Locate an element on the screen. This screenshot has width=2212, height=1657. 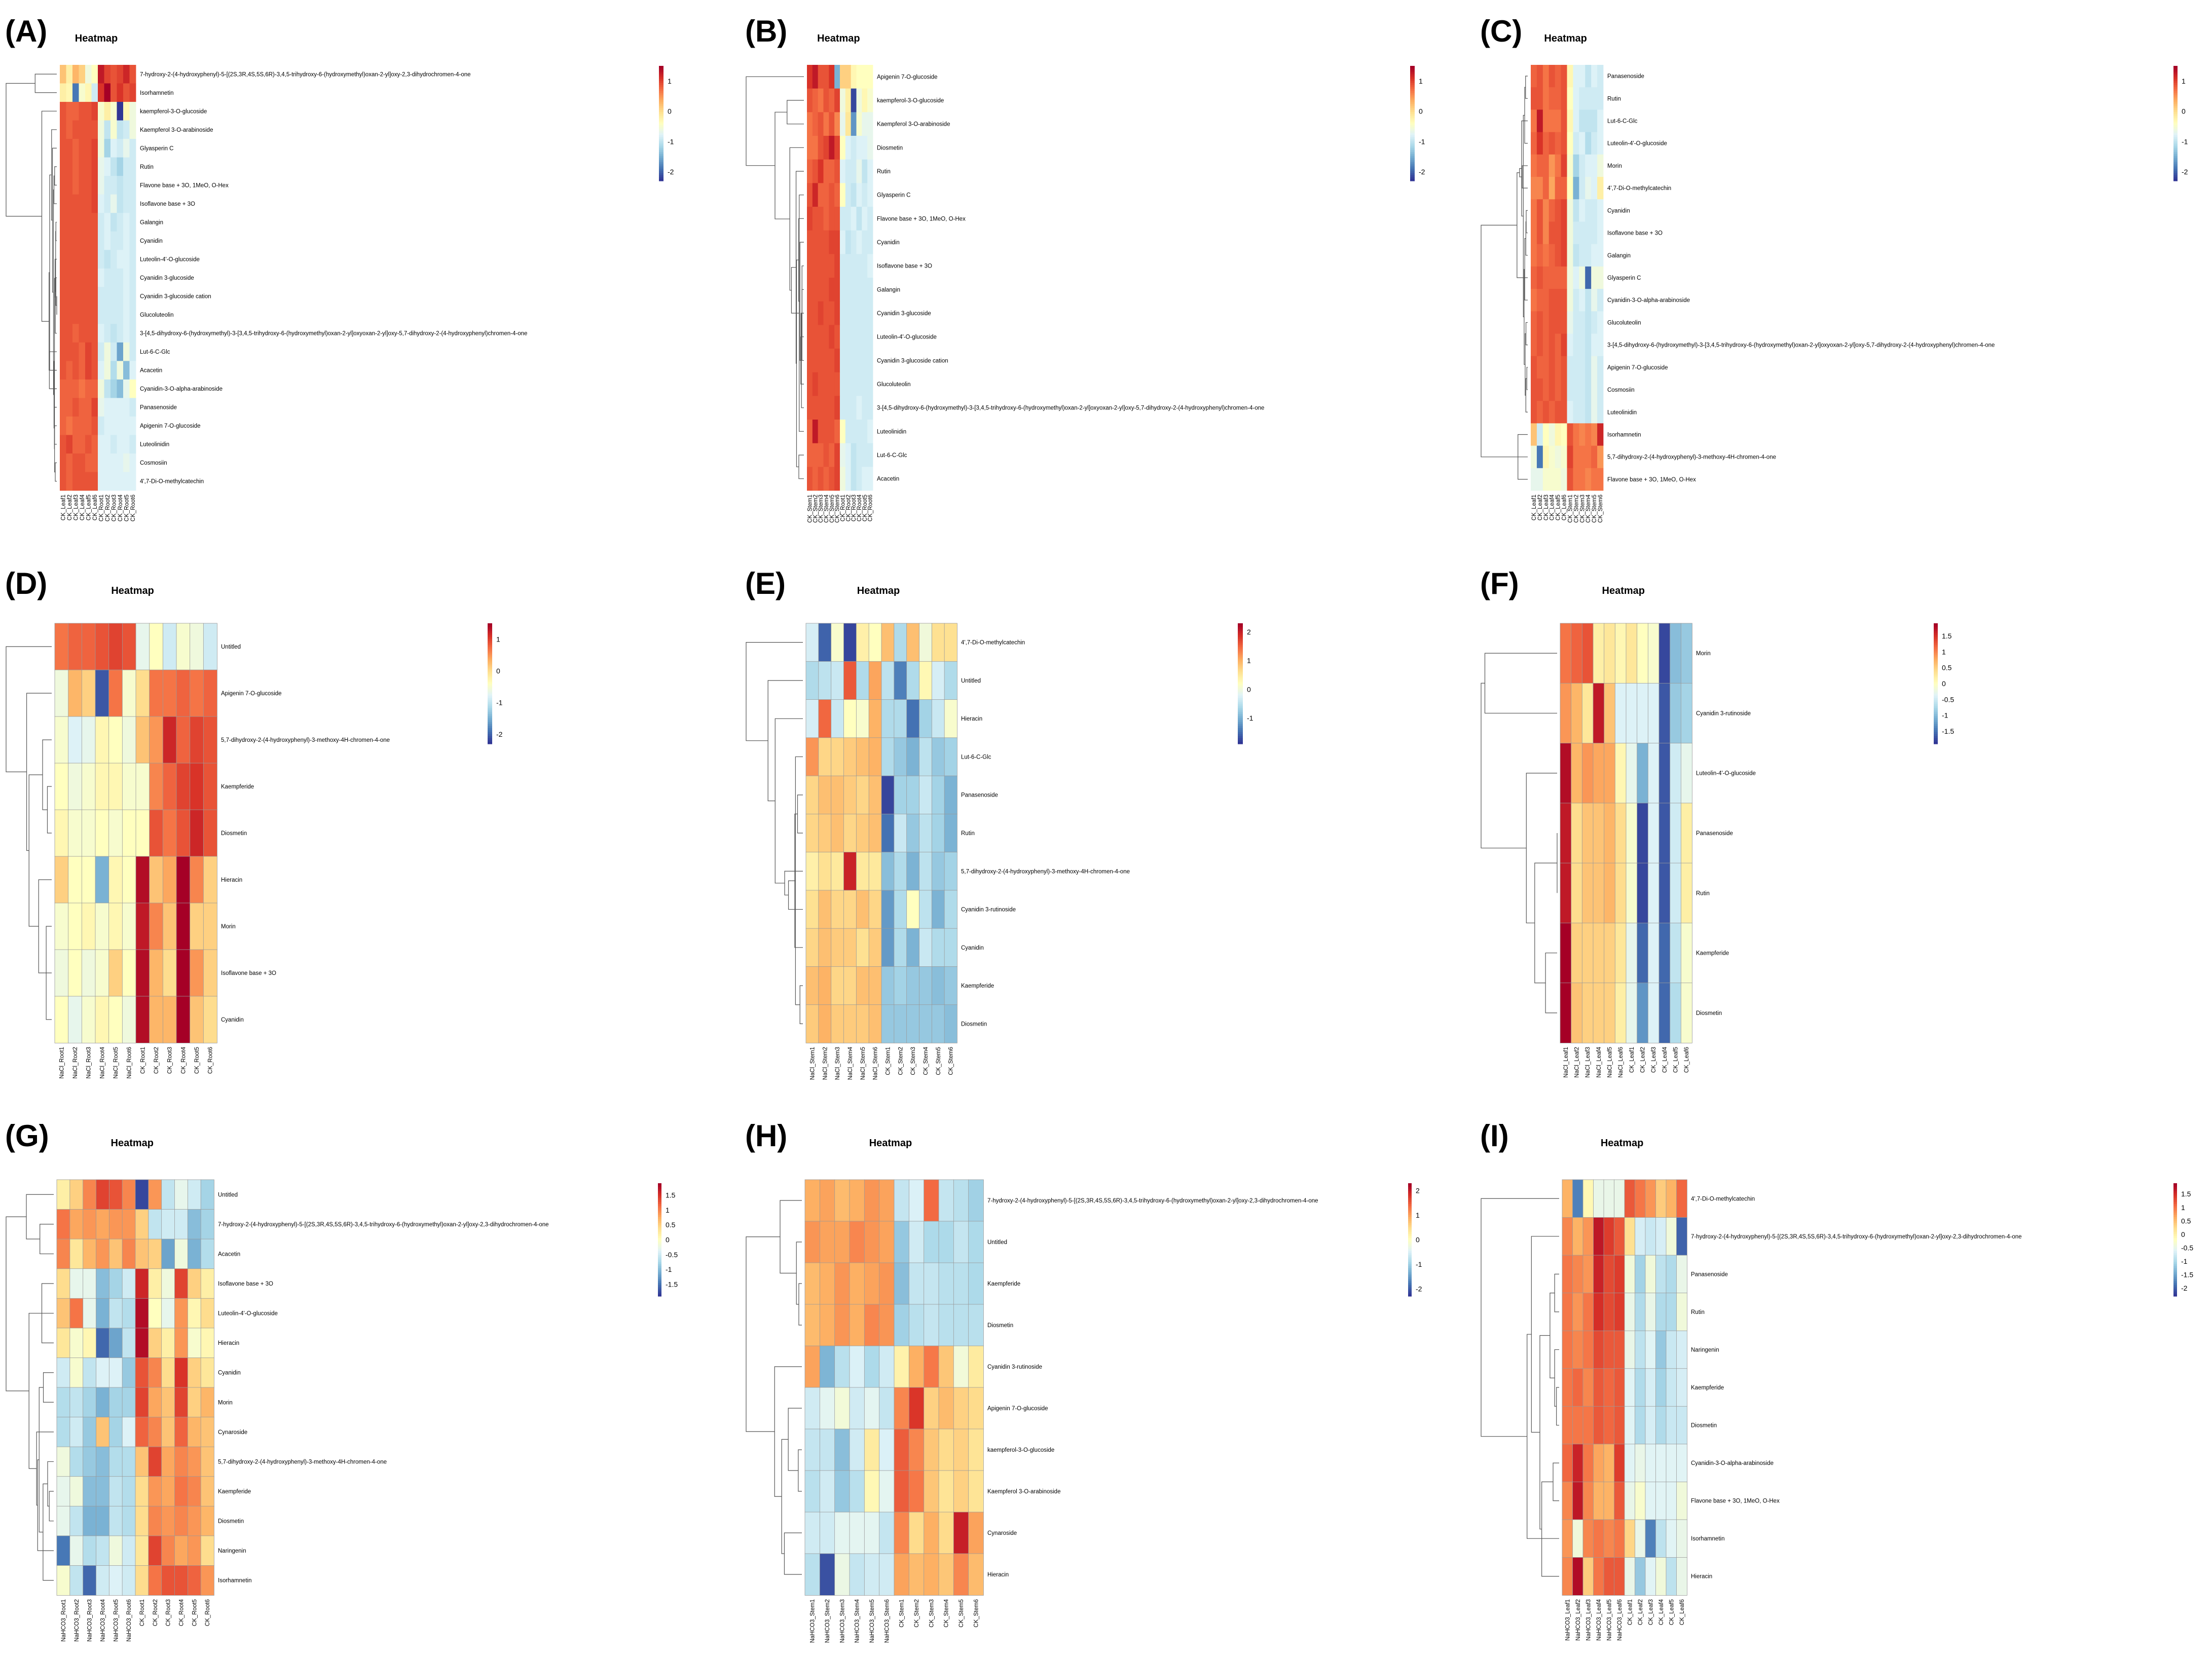
legend-tick-label: 0.5 is located at coordinates (2186, 1221).